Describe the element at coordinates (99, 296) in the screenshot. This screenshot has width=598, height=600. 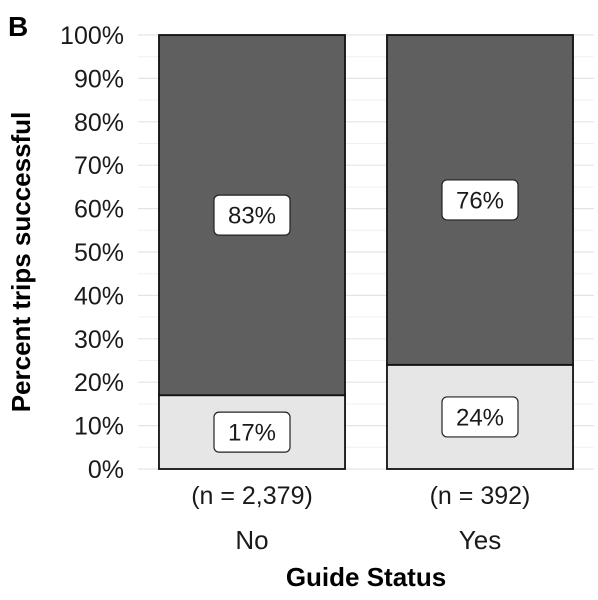
I see `y-tick-label: 40%` at that location.